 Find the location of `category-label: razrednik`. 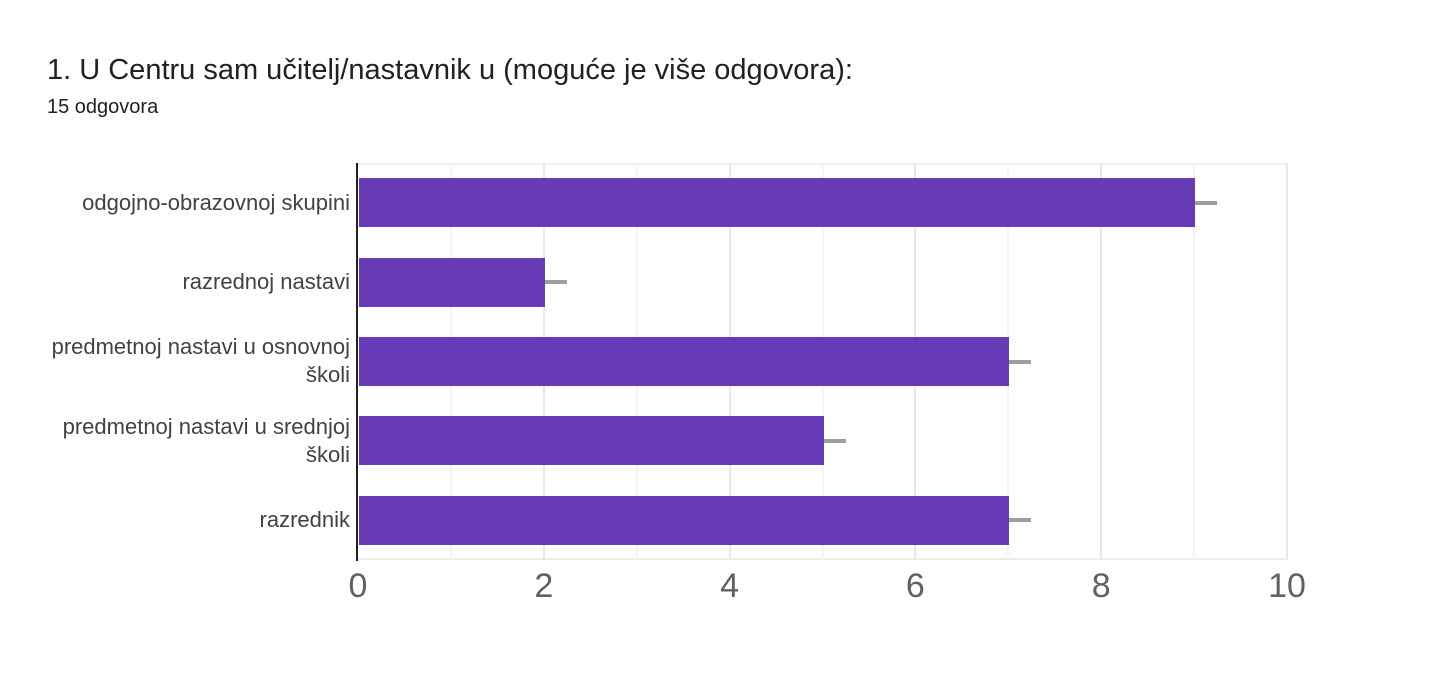

category-label: razrednik is located at coordinates (304, 520).